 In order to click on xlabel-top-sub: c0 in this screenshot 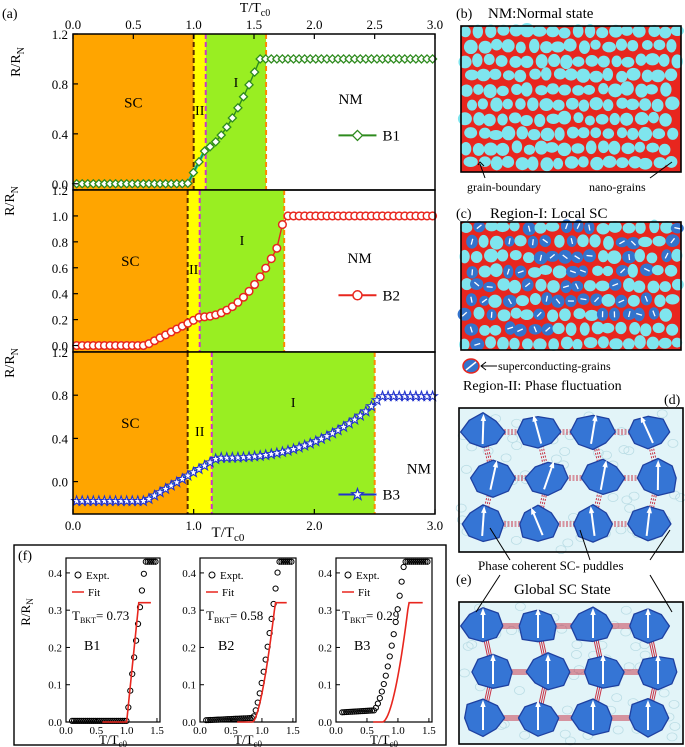, I will do `click(265, 13)`.